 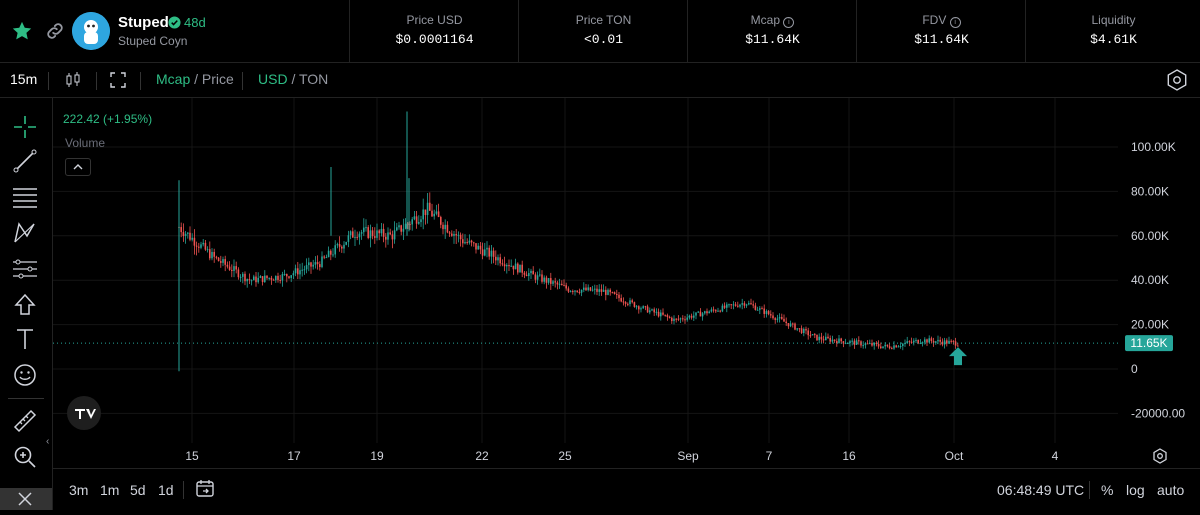 What do you see at coordinates (55, 31) in the screenshot?
I see `link-icon` at bounding box center [55, 31].